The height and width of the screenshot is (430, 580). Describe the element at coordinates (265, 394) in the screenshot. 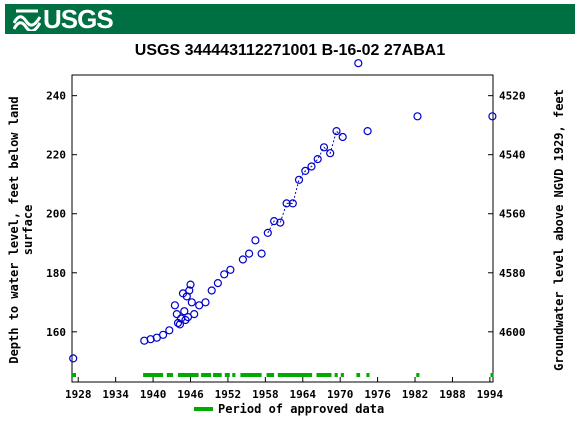

I see `x-tick-label: 1958` at that location.